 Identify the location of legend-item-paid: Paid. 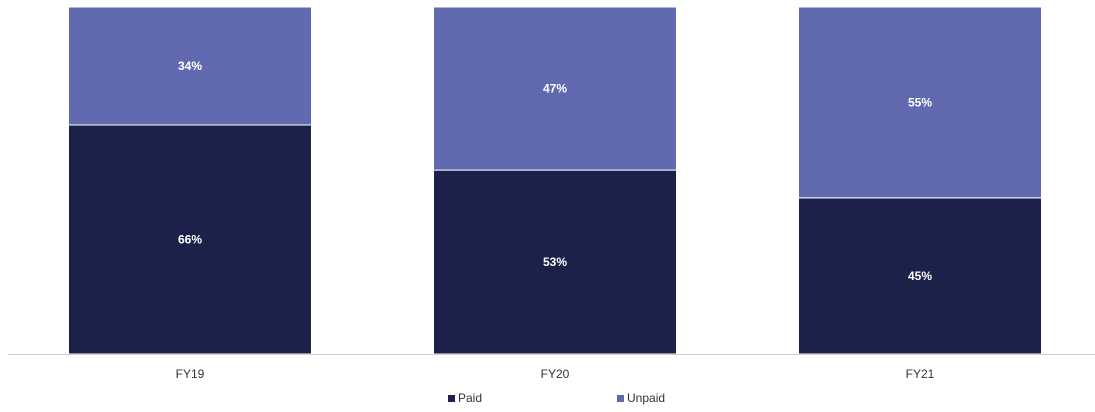
(465, 398).